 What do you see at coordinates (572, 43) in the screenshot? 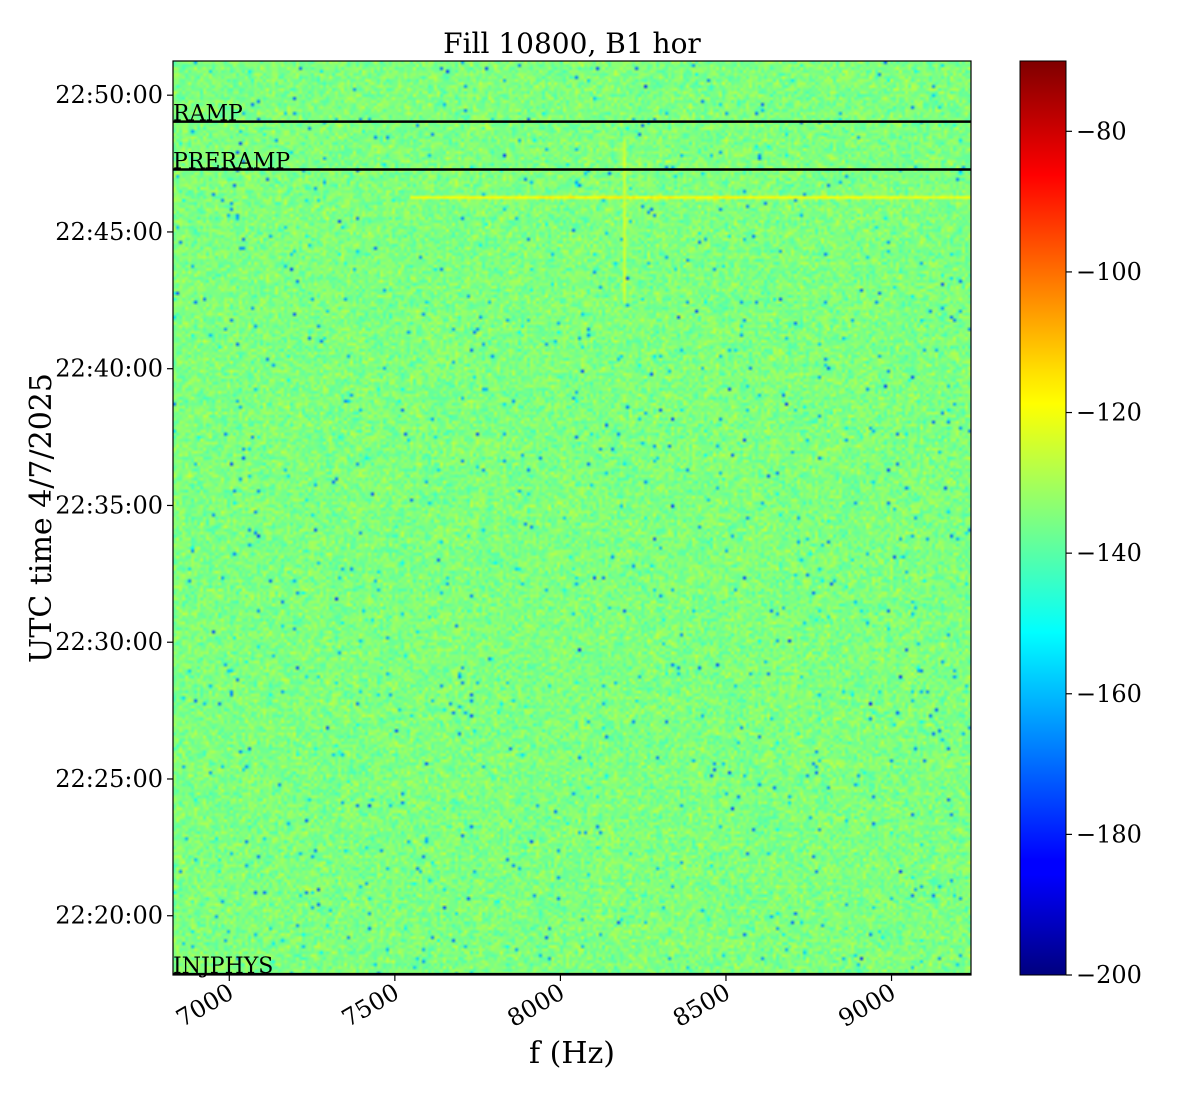
I see `chart-title: Fill 10800, B1 hor` at bounding box center [572, 43].